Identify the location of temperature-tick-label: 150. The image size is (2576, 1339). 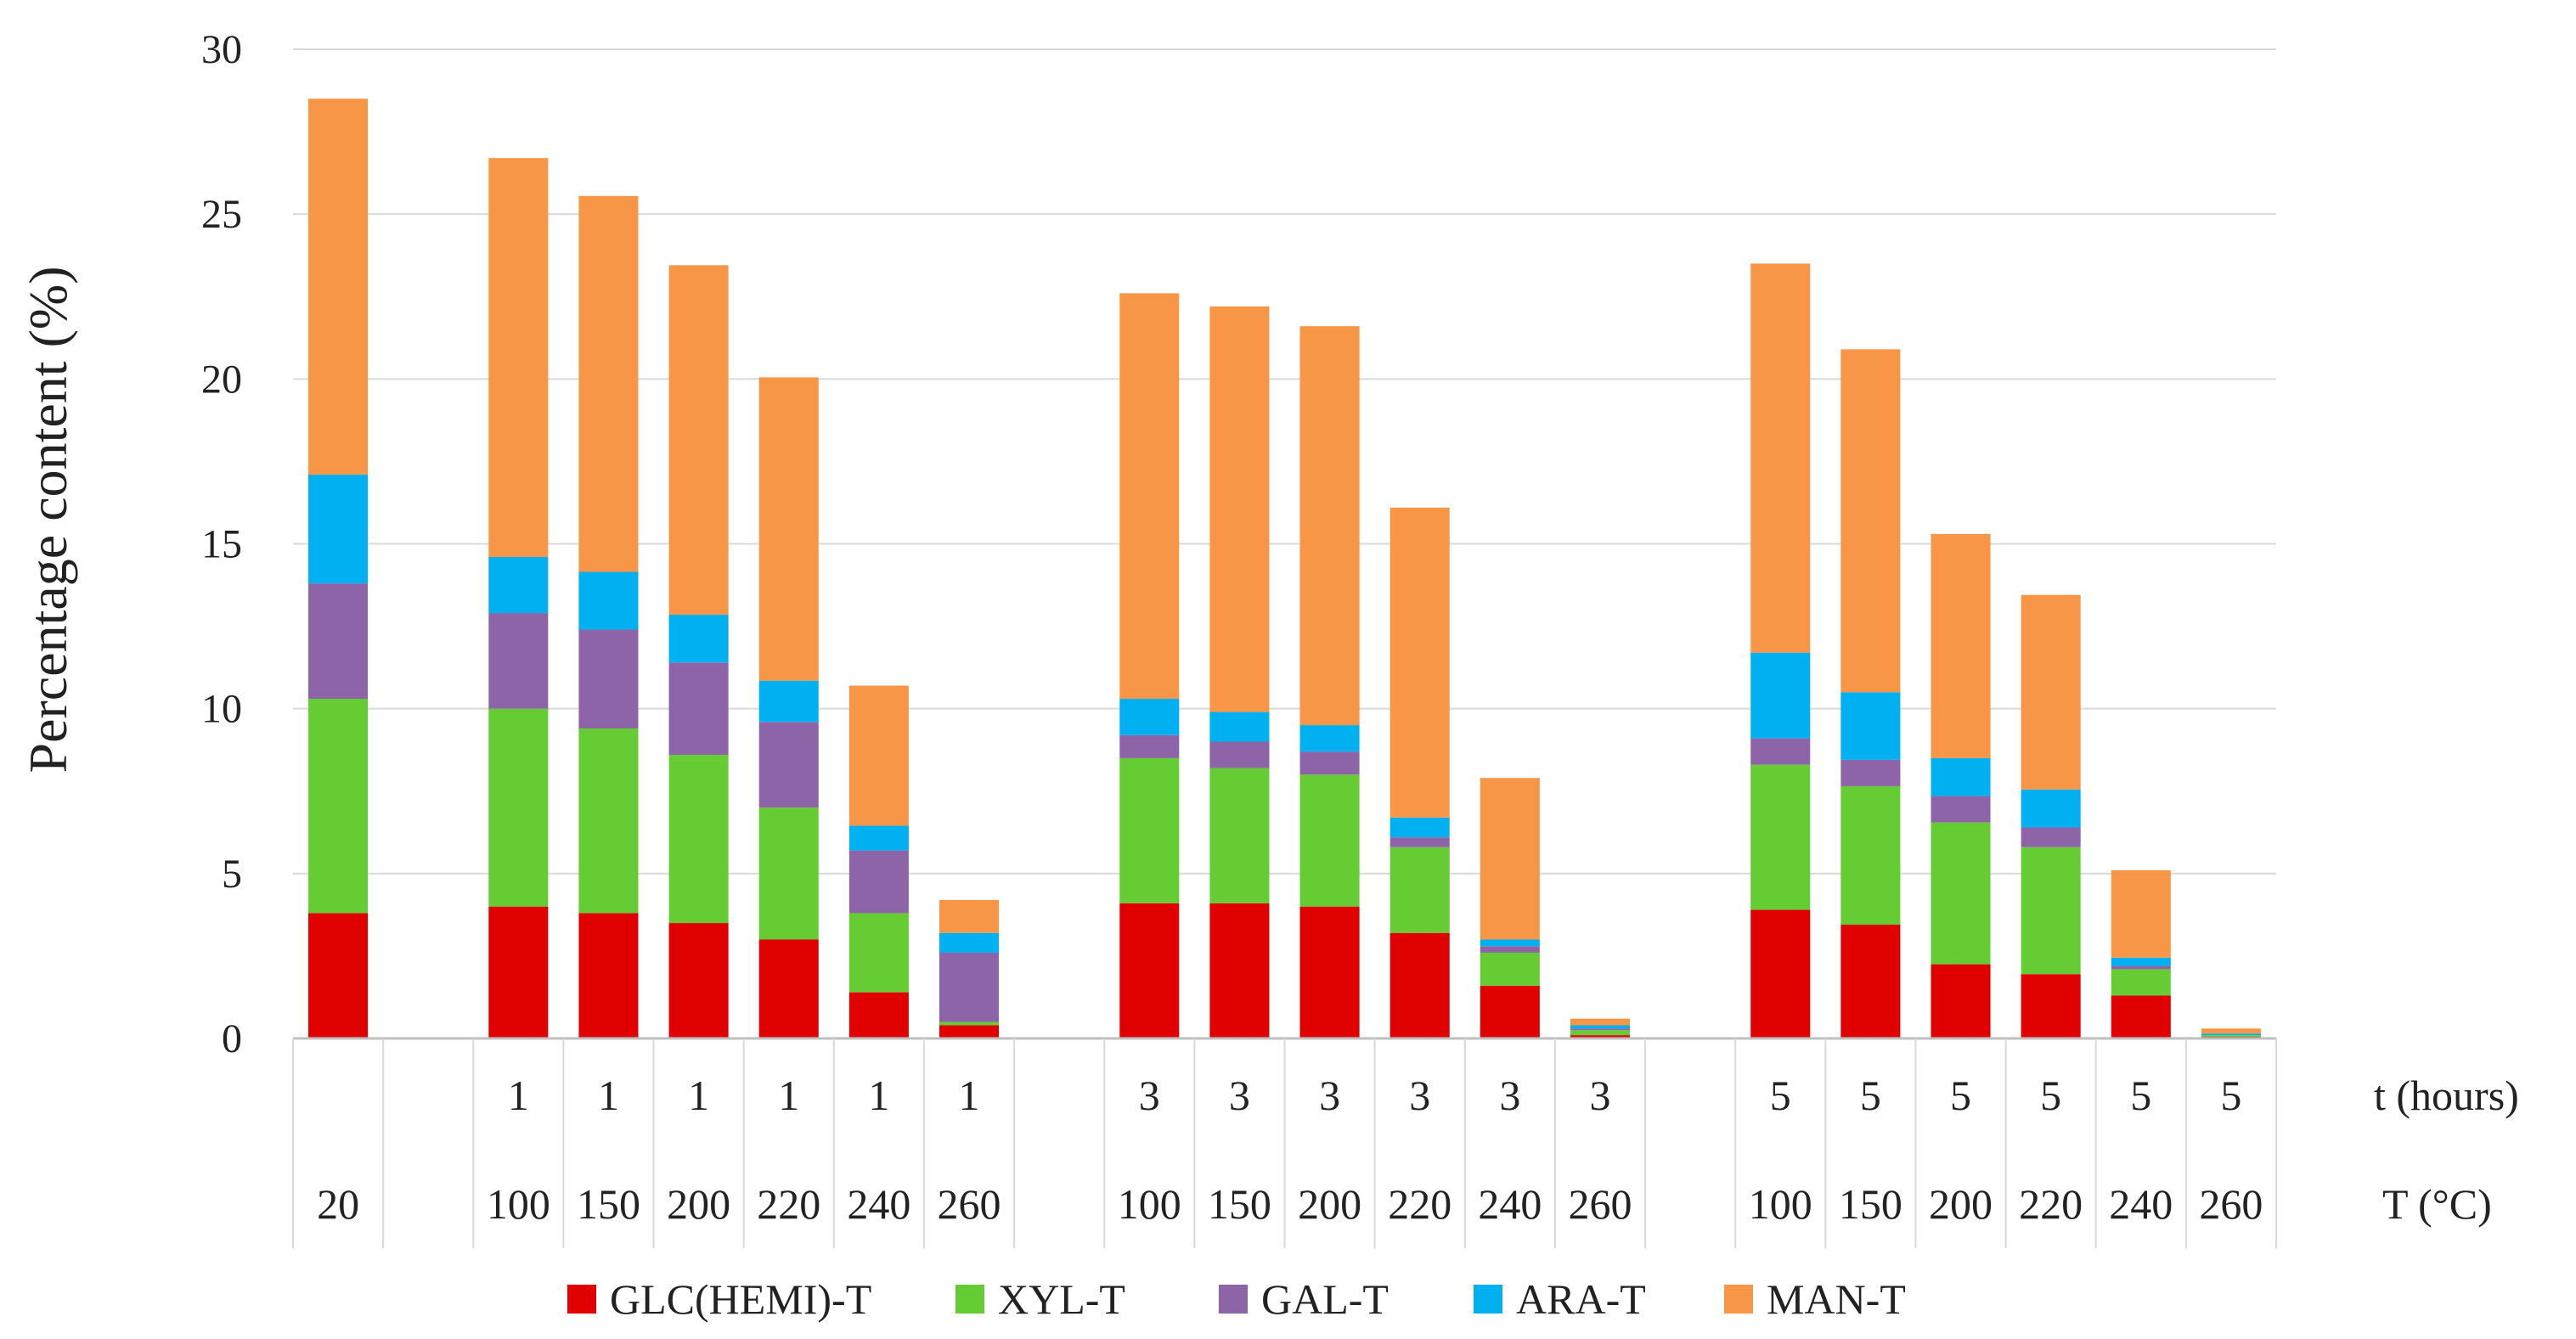
(1870, 1204).